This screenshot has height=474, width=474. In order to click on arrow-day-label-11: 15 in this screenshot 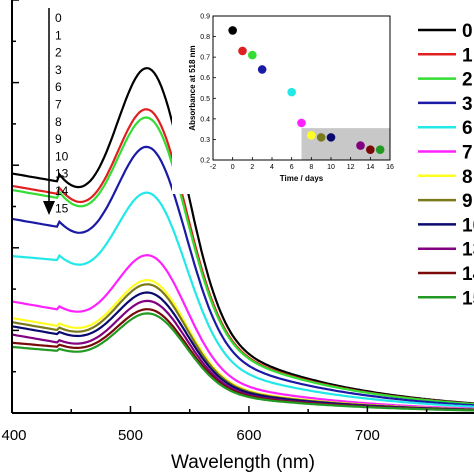, I will do `click(62, 208)`.